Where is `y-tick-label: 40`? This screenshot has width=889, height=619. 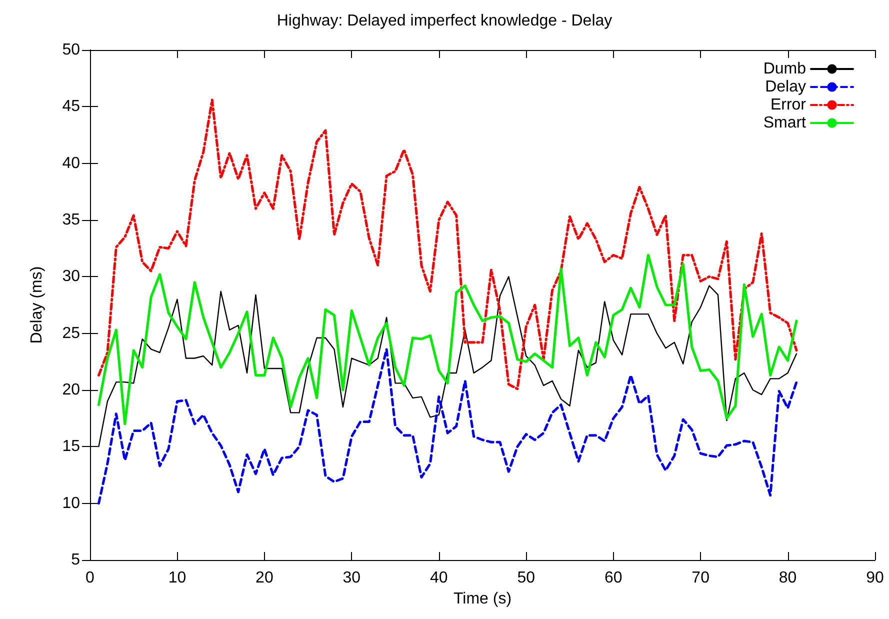 y-tick-label: 40 is located at coordinates (71, 163).